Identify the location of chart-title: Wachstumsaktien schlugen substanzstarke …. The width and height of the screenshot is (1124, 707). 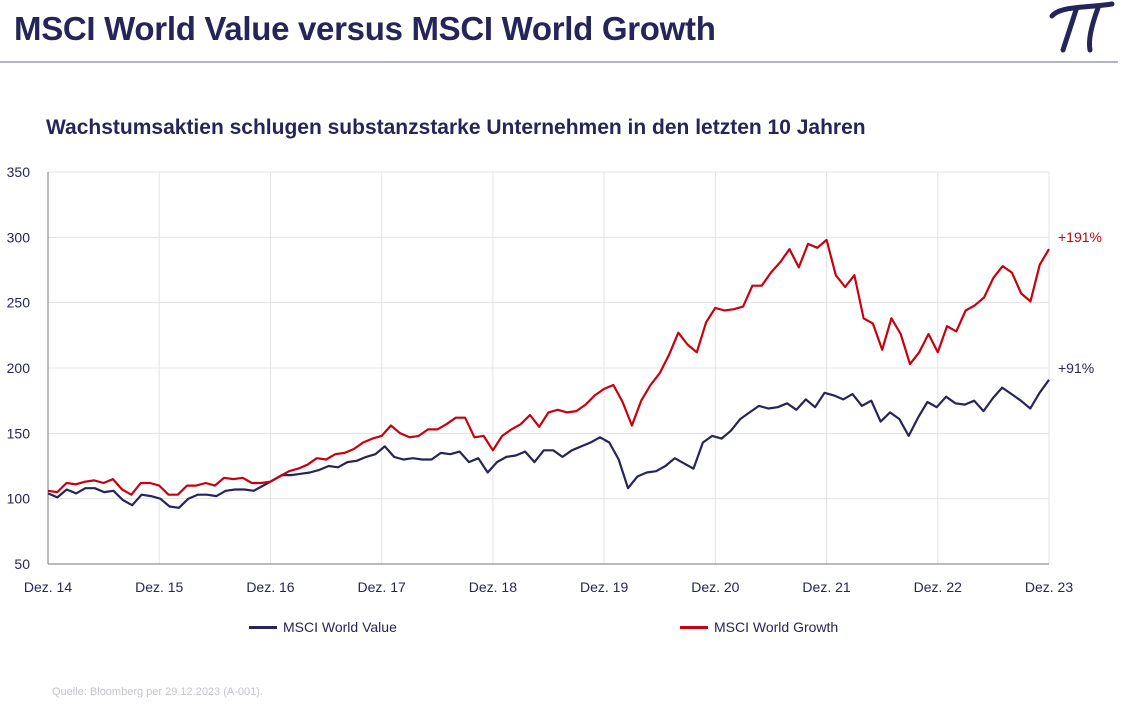
(456, 127).